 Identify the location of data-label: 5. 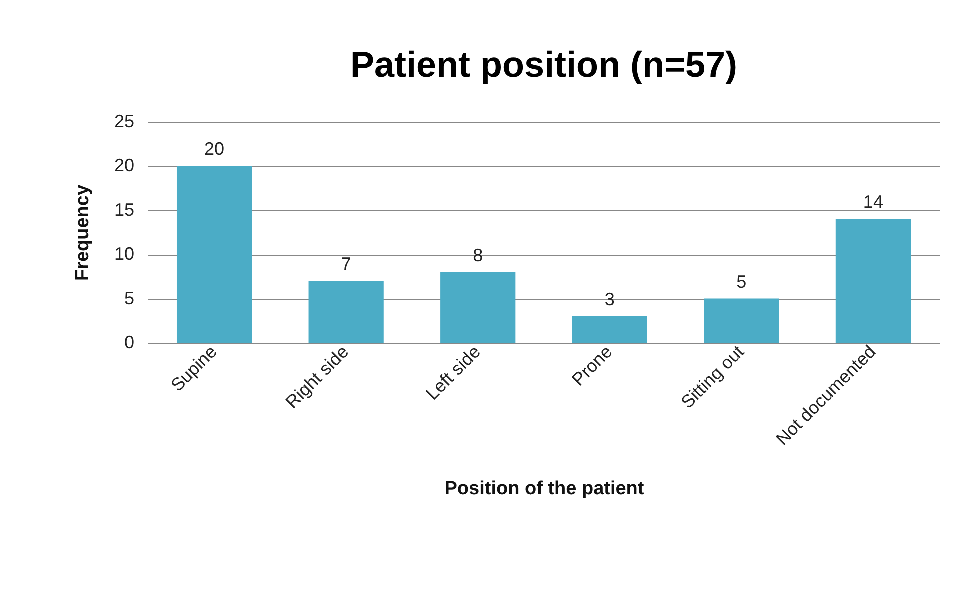
(741, 282).